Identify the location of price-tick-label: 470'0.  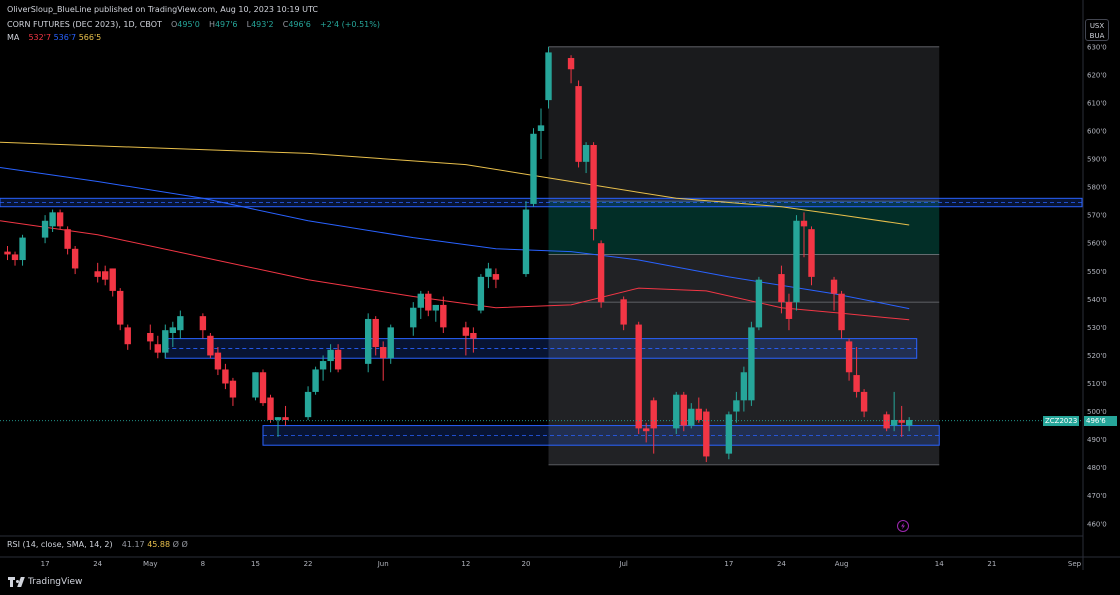
(1097, 496).